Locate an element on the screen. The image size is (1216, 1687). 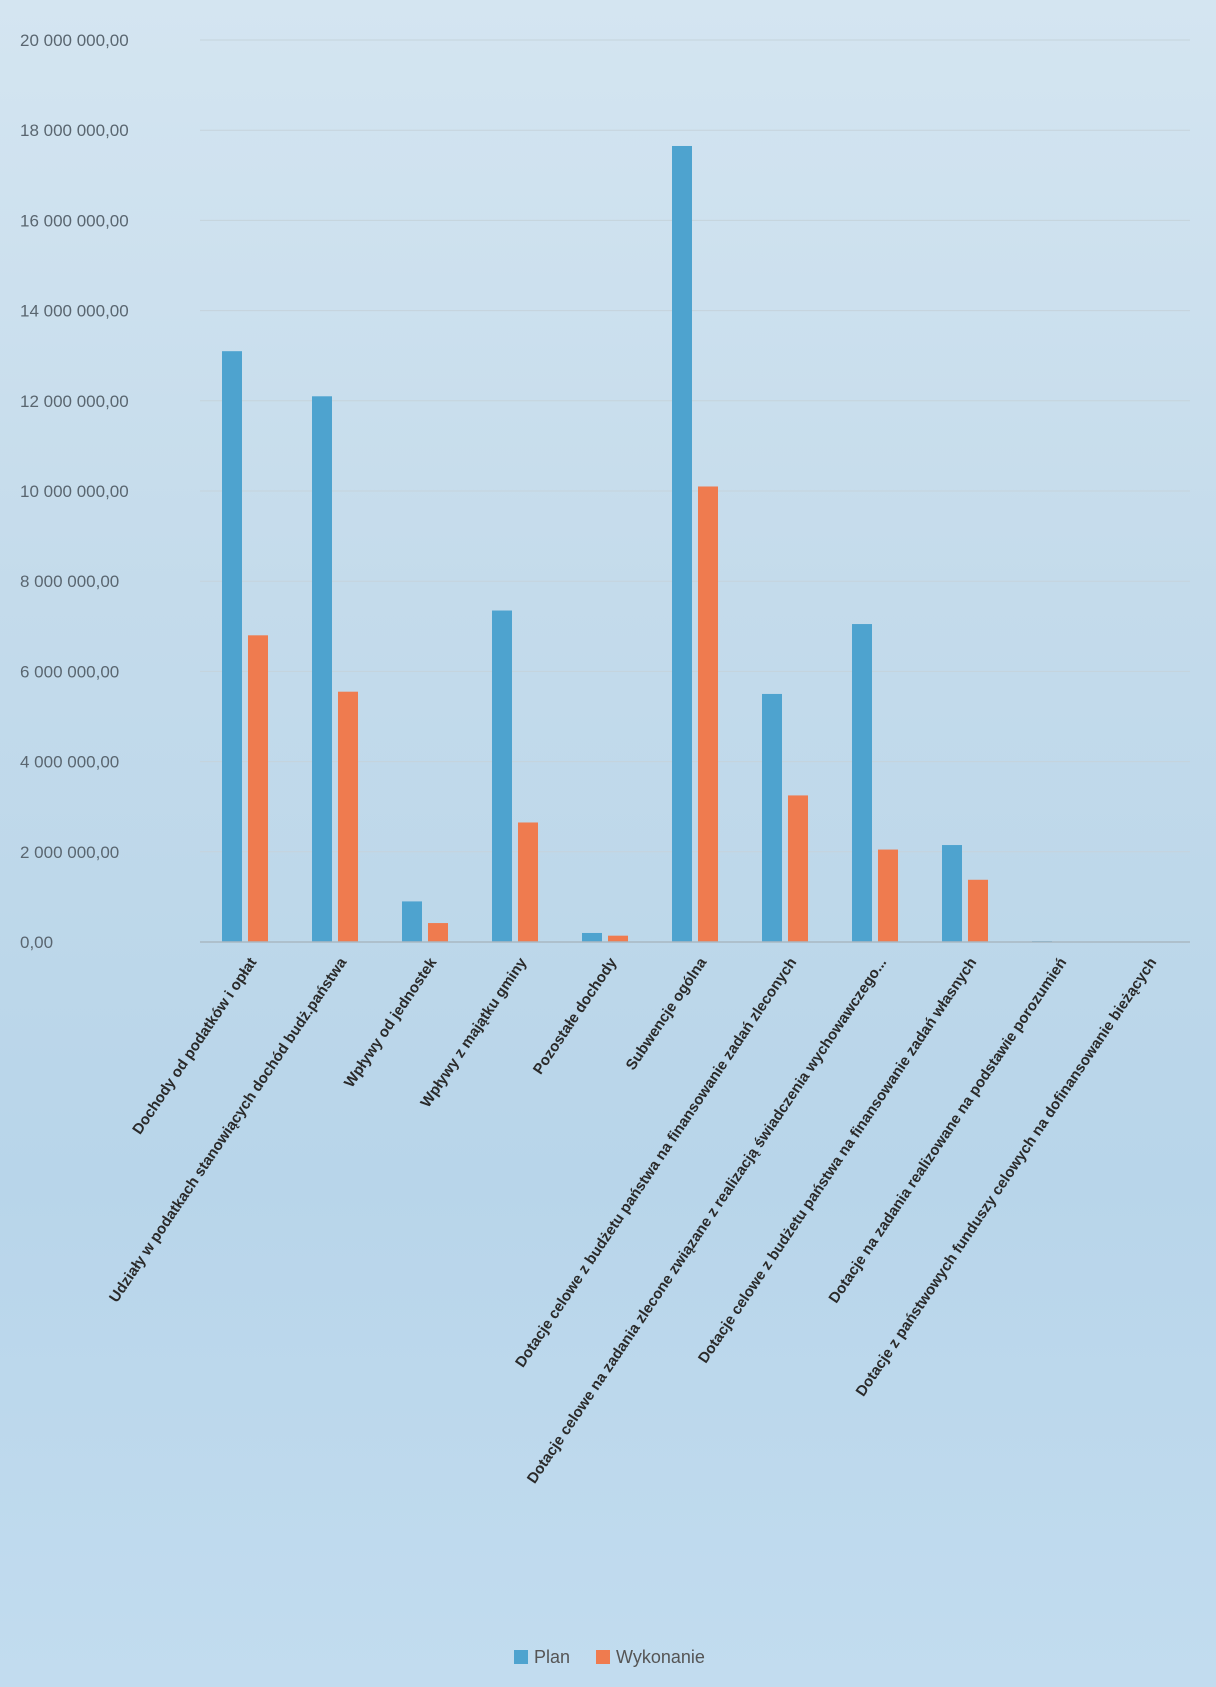
y-tick-label: 10 000 000,00 is located at coordinates (74, 491).